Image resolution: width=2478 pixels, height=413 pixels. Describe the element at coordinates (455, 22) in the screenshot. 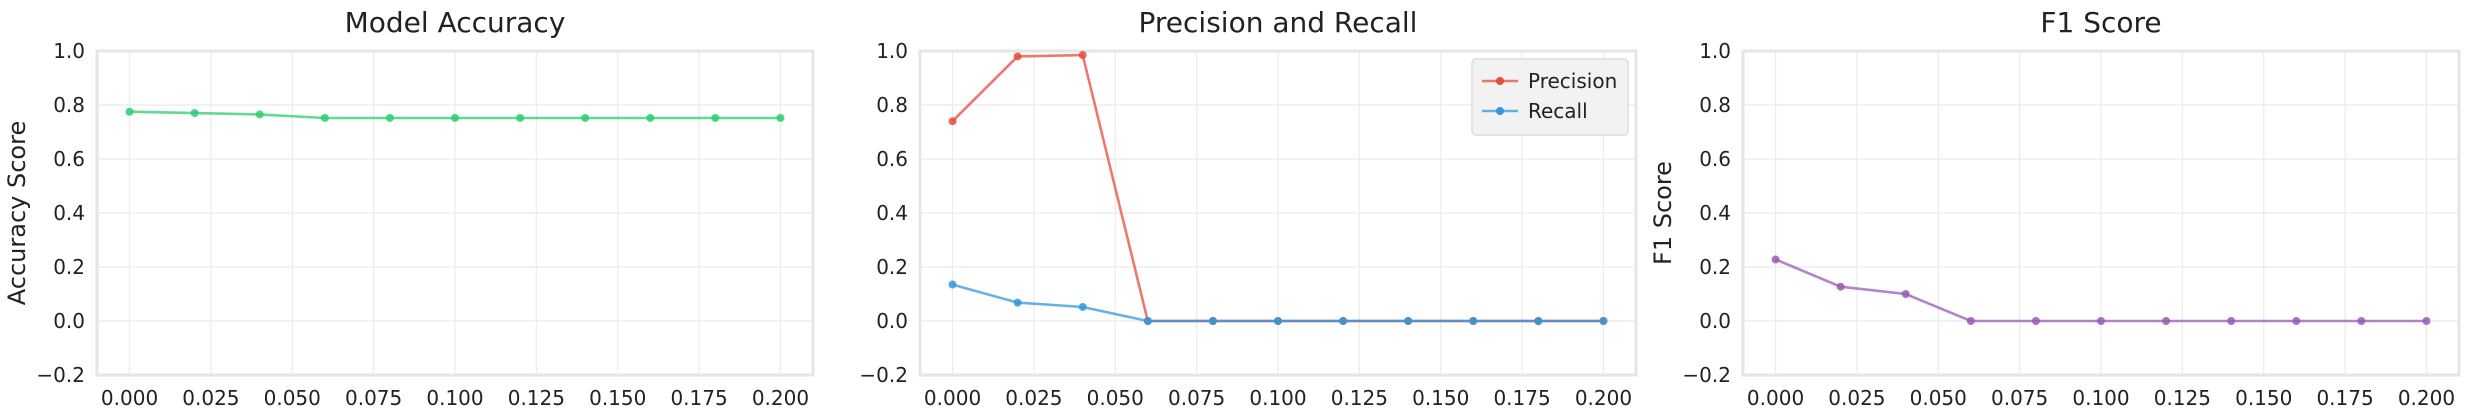

I see `chart-title: Model Accuracy` at that location.